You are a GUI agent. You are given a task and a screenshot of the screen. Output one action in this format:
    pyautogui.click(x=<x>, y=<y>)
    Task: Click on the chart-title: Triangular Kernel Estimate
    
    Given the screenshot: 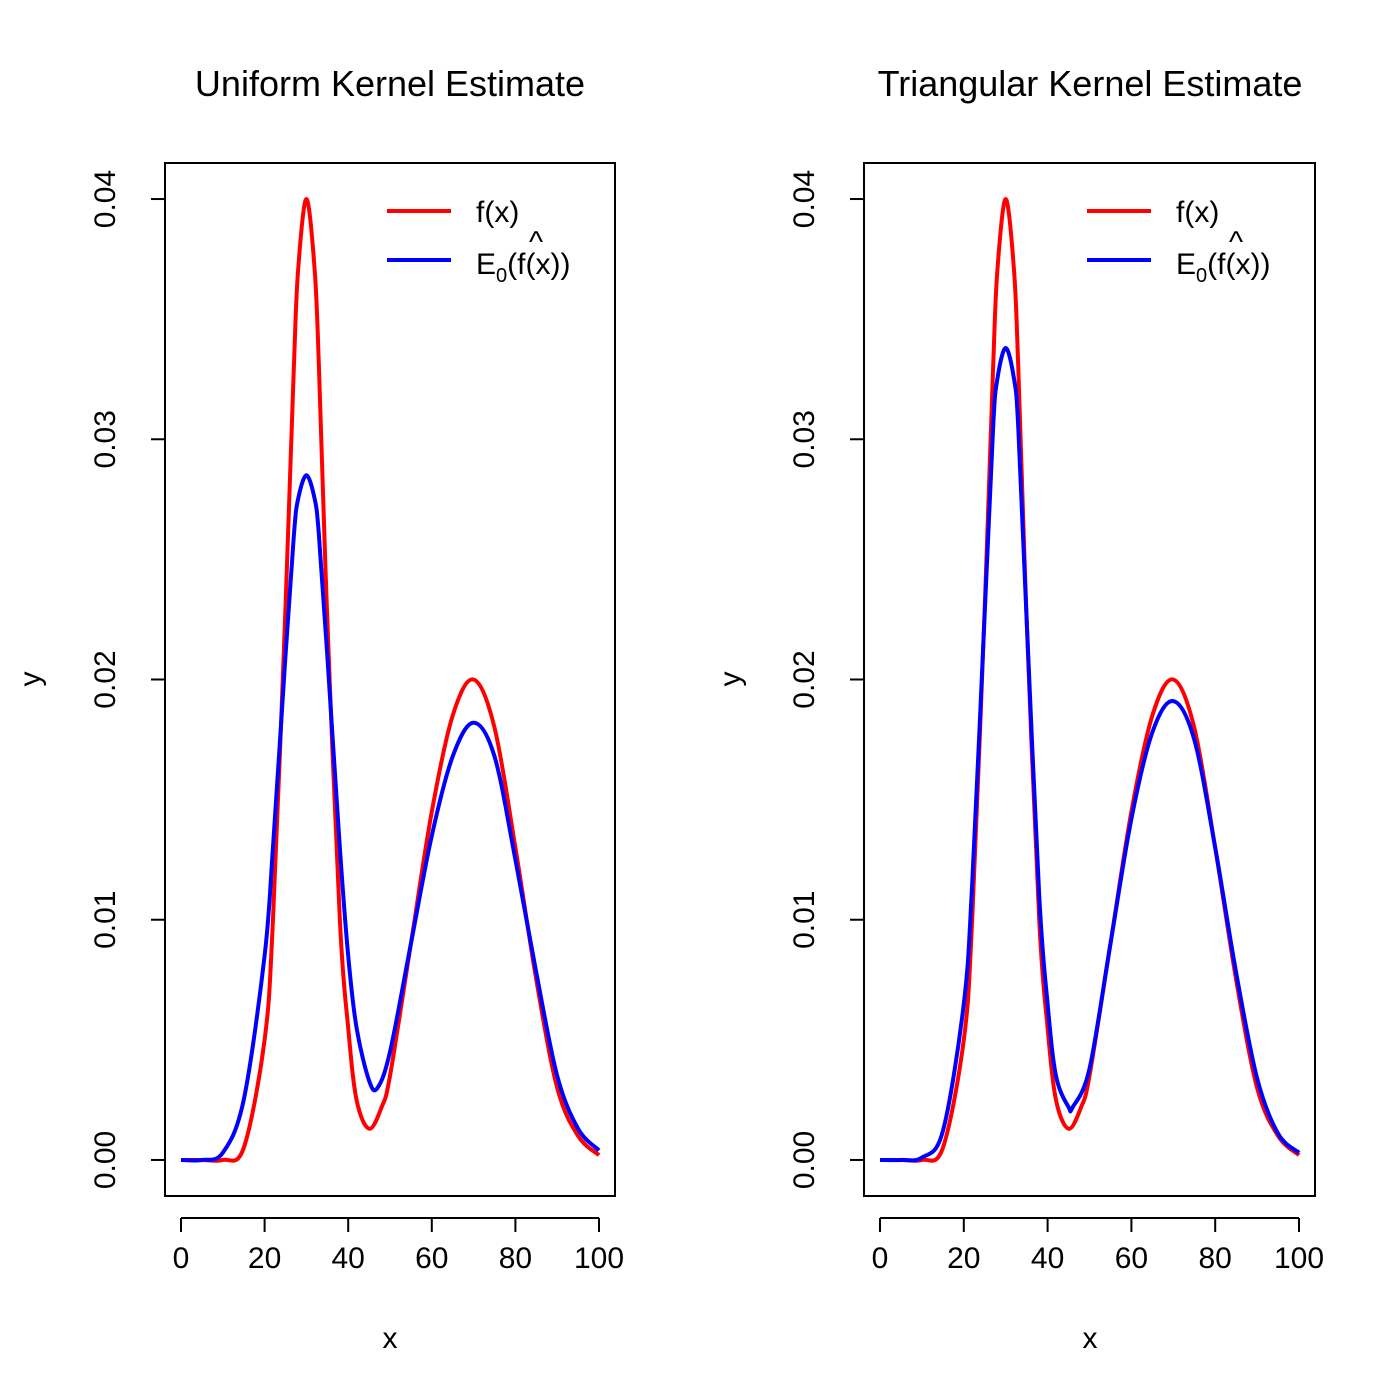 What is the action you would take?
    pyautogui.click(x=1090, y=83)
    